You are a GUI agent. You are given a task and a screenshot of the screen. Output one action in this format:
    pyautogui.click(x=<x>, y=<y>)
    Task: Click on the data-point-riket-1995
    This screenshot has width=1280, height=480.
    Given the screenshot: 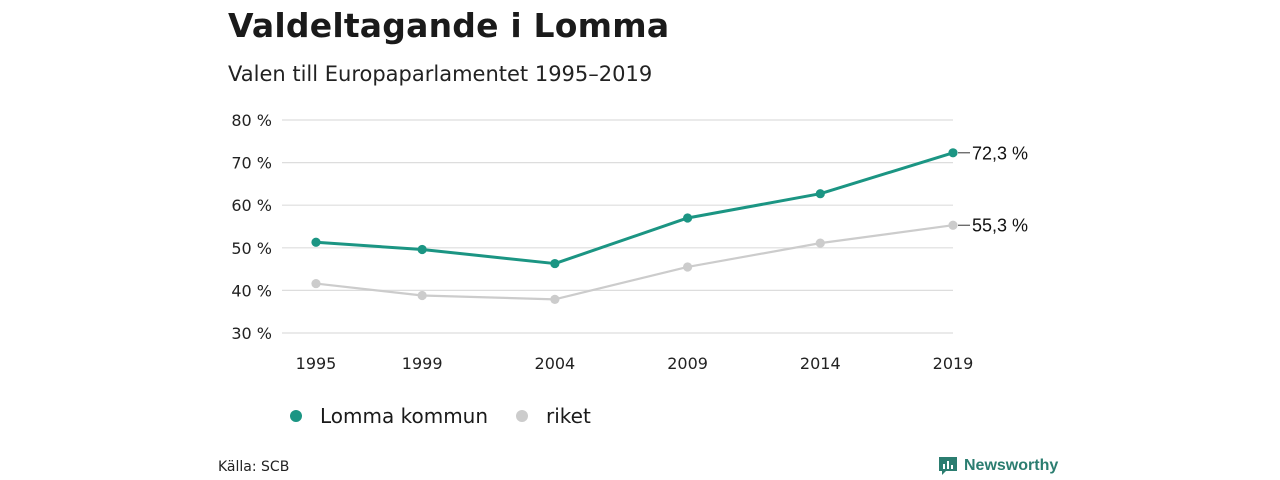 What is the action you would take?
    pyautogui.click(x=316, y=283)
    